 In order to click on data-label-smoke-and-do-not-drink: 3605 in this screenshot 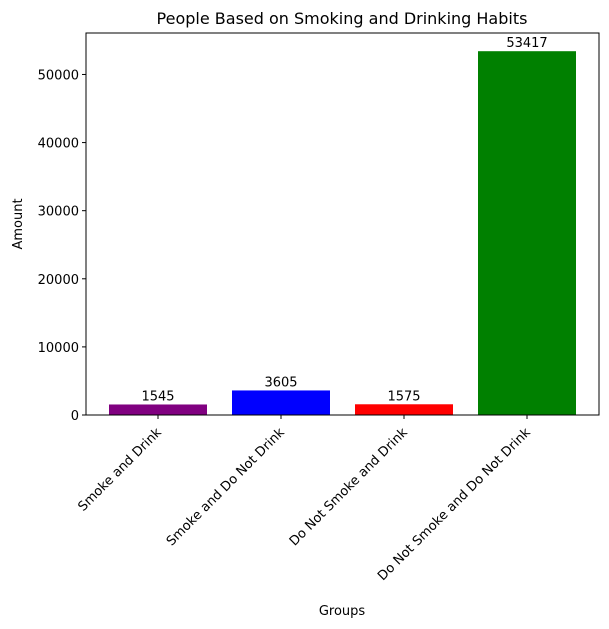, I will do `click(280, 382)`.